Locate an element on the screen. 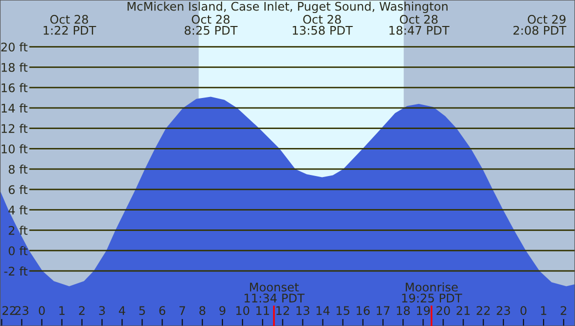 The height and width of the screenshot is (326, 575). x-tick-label: 21 is located at coordinates (463, 310).